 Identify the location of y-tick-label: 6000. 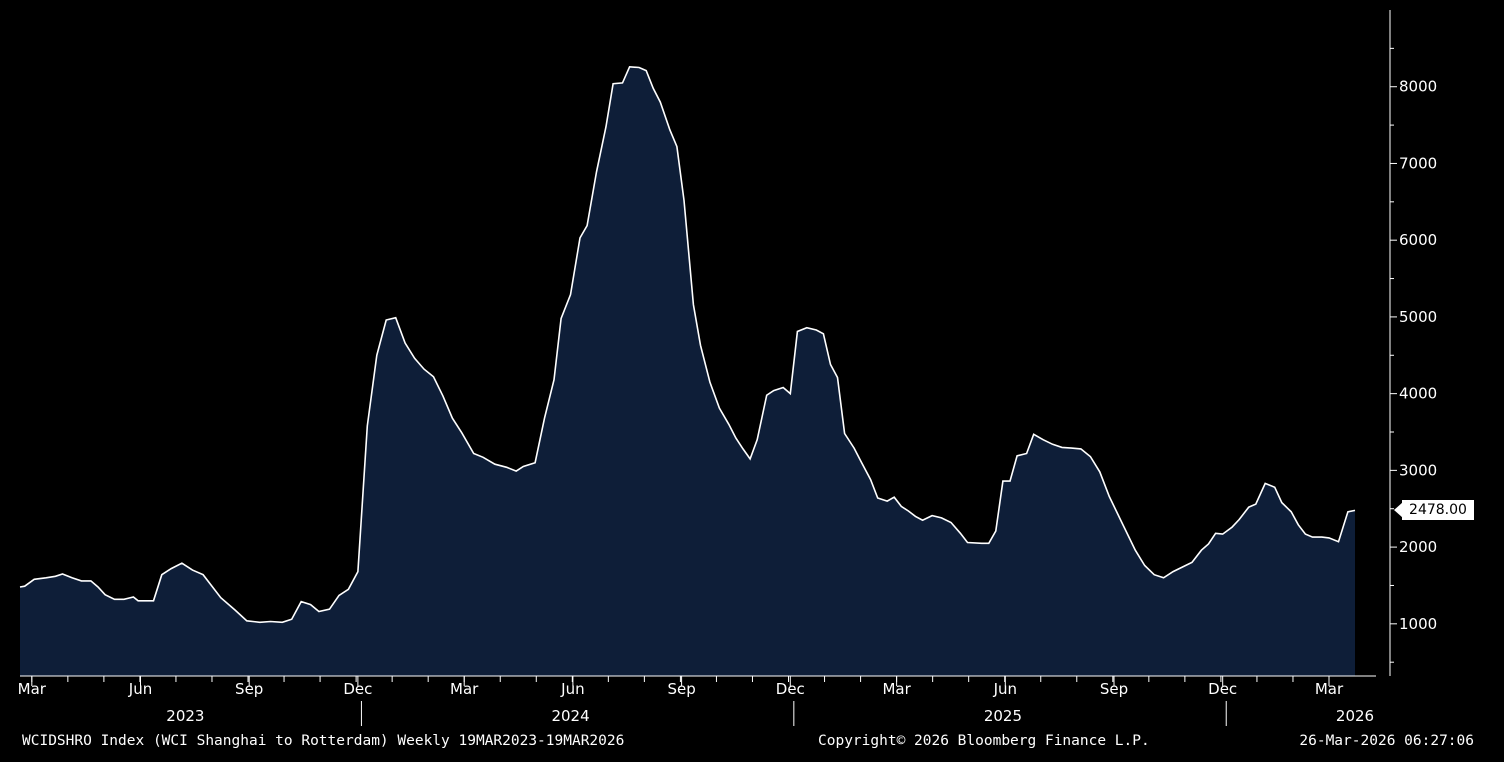
(1418, 240).